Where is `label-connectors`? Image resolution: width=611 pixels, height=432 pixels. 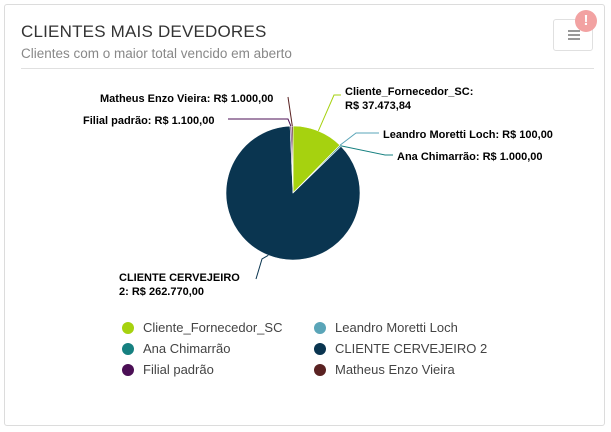
label-connectors is located at coordinates (310, 187).